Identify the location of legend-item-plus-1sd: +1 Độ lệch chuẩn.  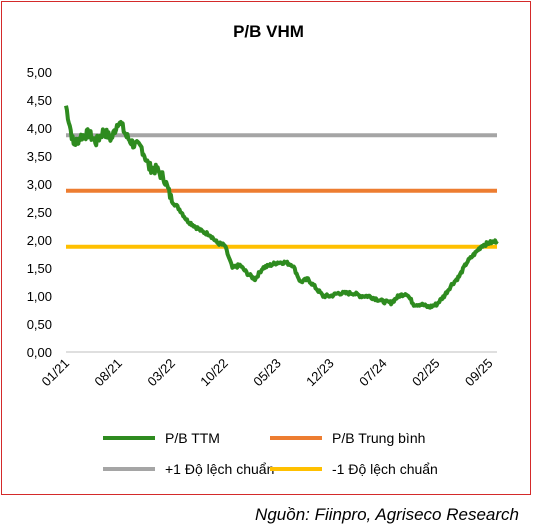
(188, 469).